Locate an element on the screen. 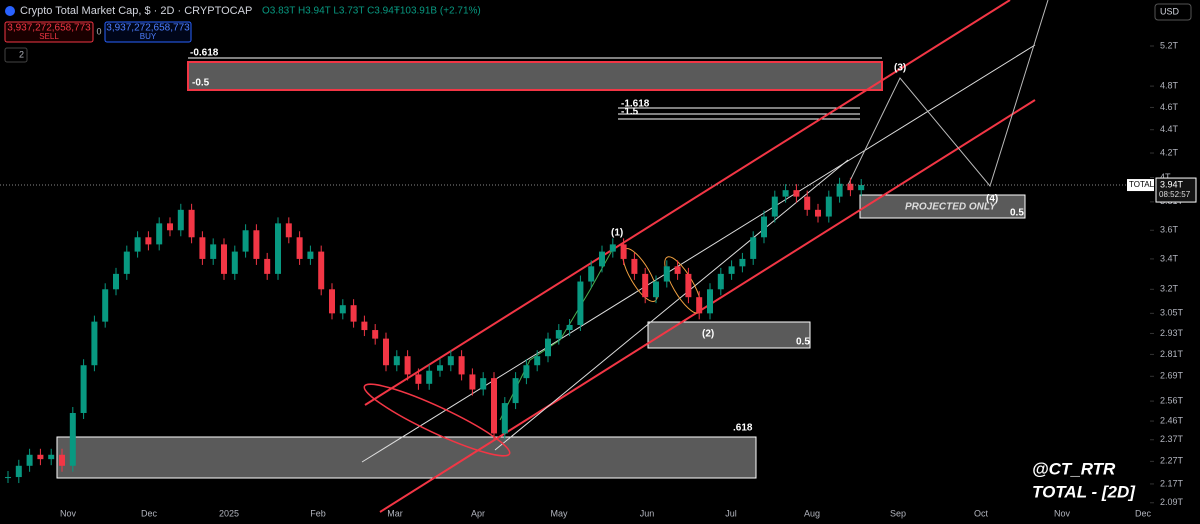 This screenshot has height=524, width=1200. projected-zone is located at coordinates (942, 206).